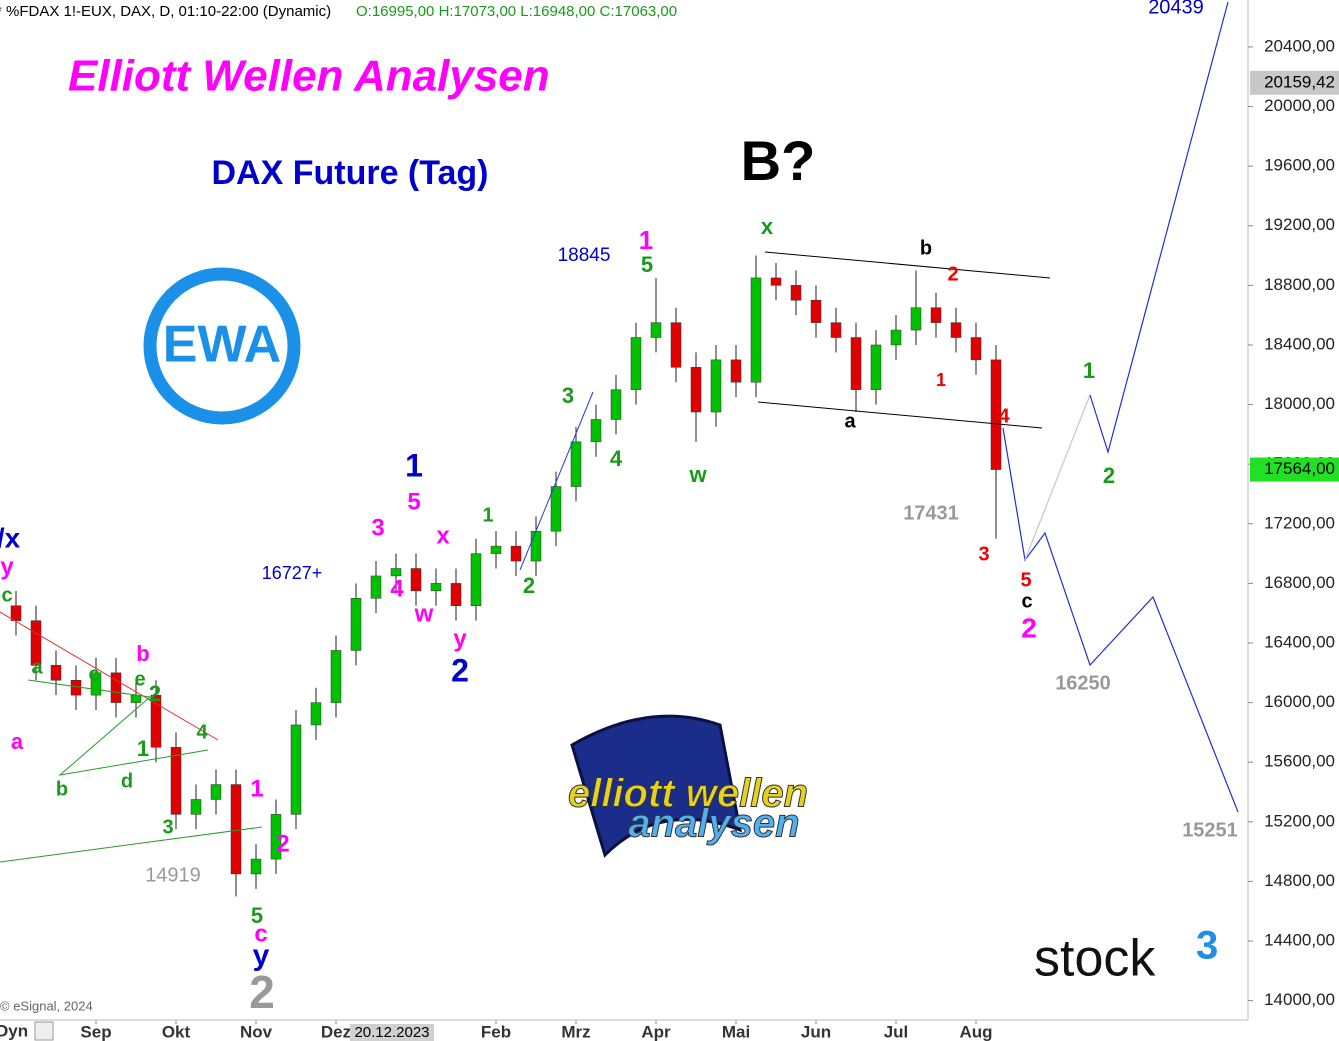 The image size is (1339, 1041). Describe the element at coordinates (1299, 582) in the screenshot. I see `y-tick-label: 16800,00` at that location.